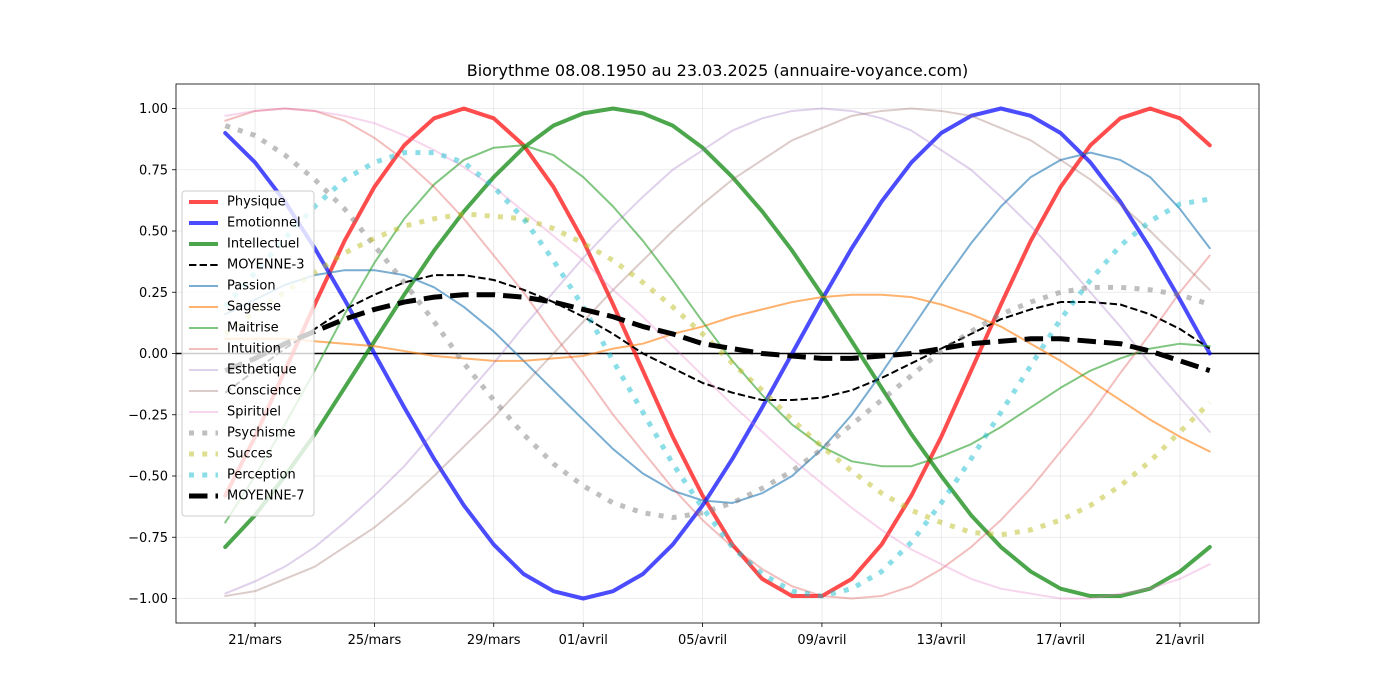 The width and height of the screenshot is (1400, 700). Describe the element at coordinates (821, 640) in the screenshot. I see `x-tick-label: 09/avril` at that location.